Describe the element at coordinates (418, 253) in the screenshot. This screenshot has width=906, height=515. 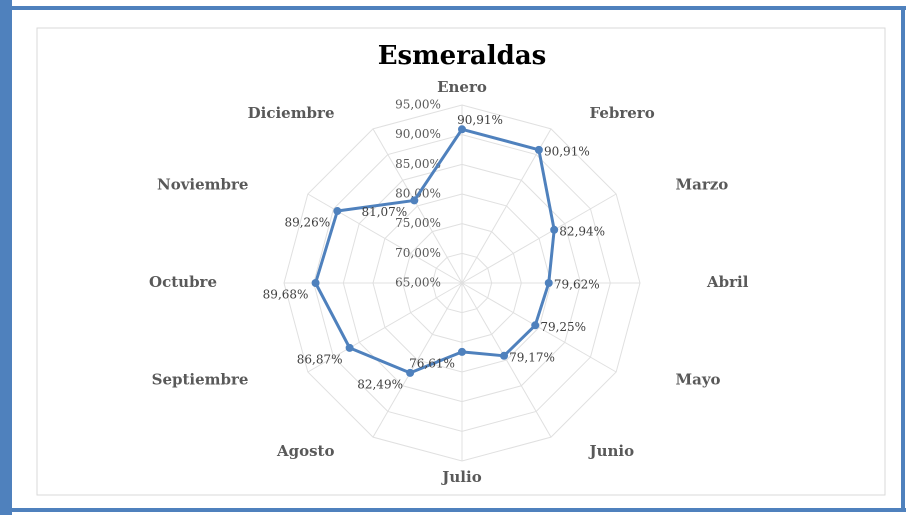
I see `y-tick-label: 70,00%` at that location.